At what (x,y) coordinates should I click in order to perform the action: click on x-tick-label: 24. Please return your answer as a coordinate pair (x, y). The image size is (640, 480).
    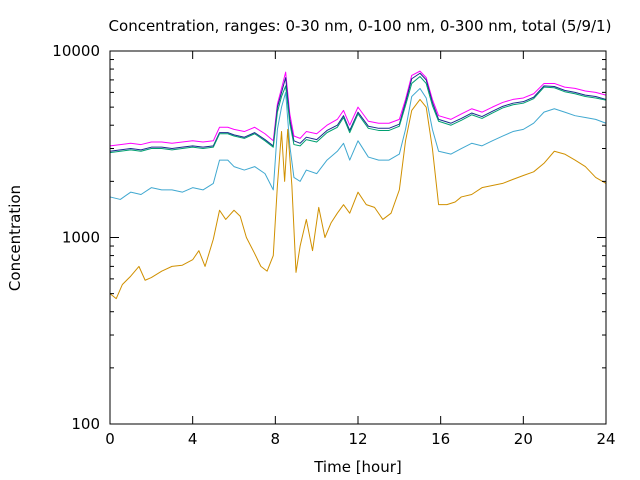
    Looking at the image, I should click on (605, 439).